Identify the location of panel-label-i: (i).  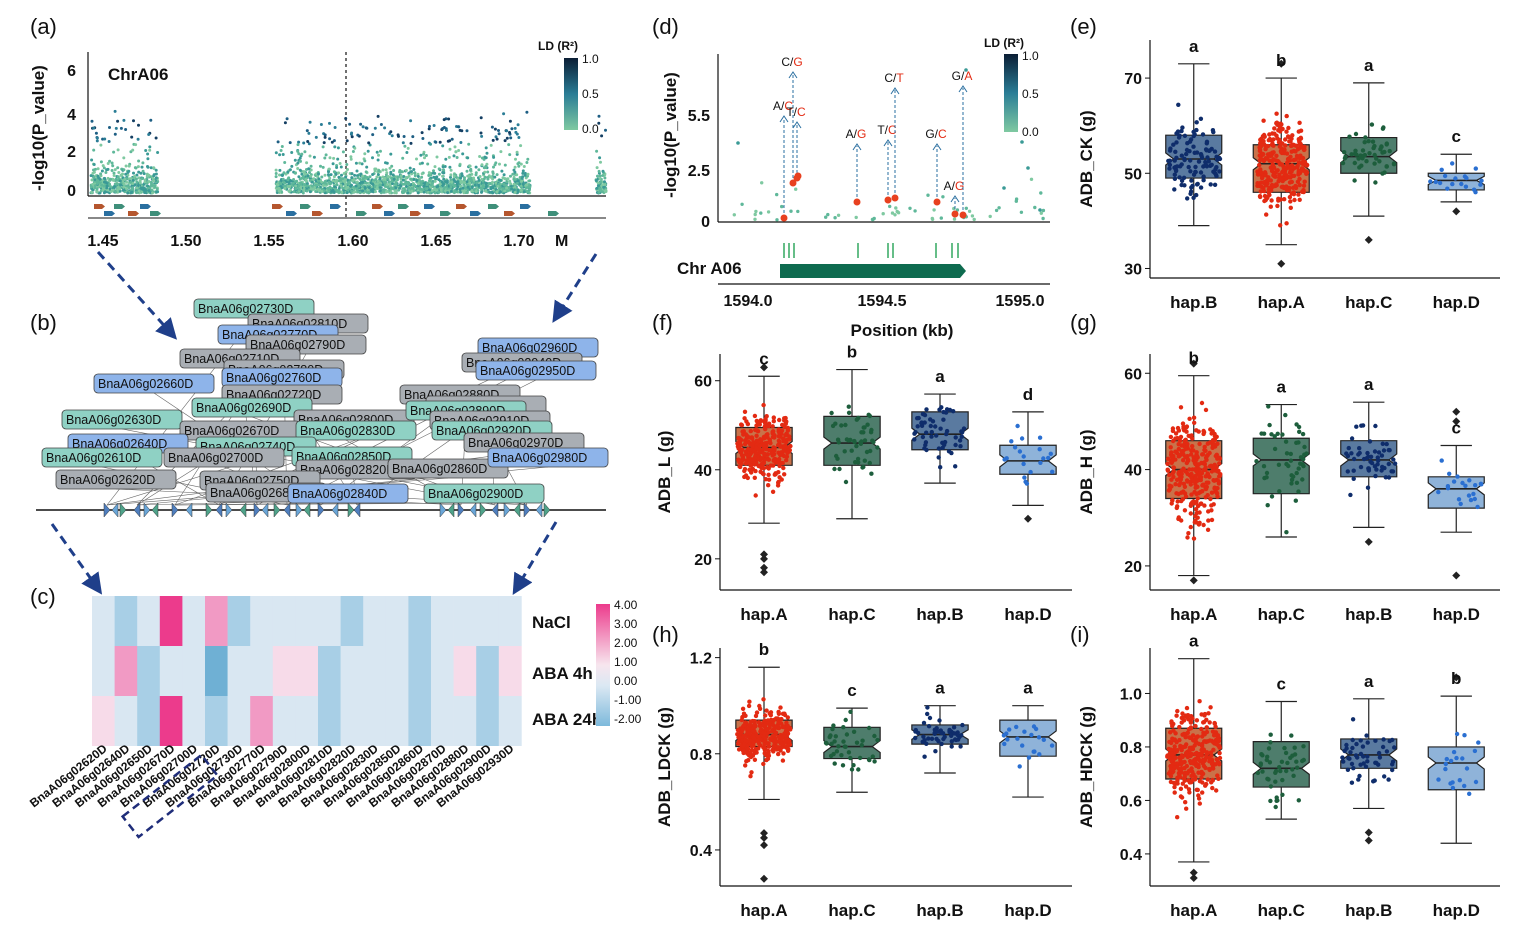
(1080, 634).